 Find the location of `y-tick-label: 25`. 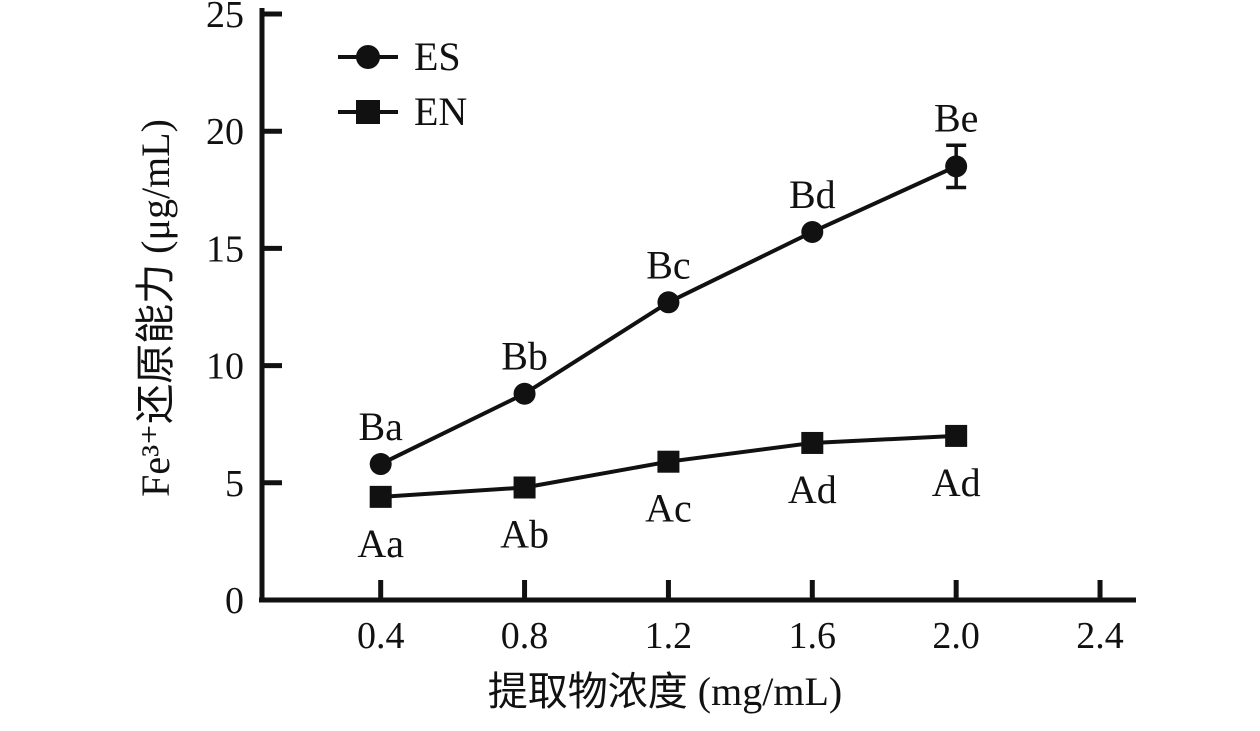

y-tick-label: 25 is located at coordinates (225, 18).